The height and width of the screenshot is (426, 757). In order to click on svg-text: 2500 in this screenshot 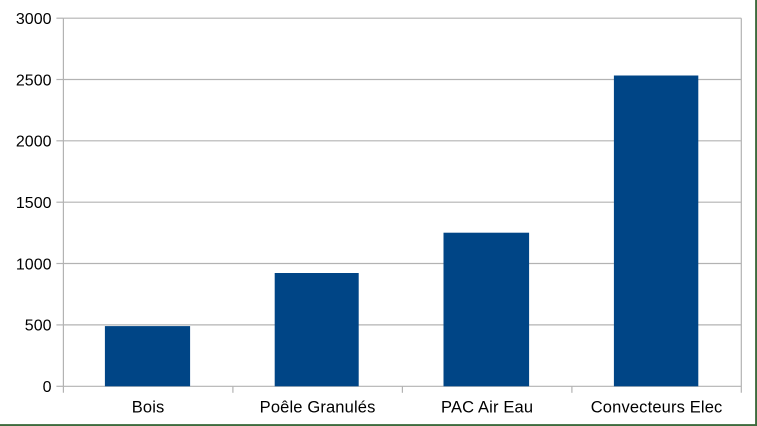, I will do `click(34, 80)`.